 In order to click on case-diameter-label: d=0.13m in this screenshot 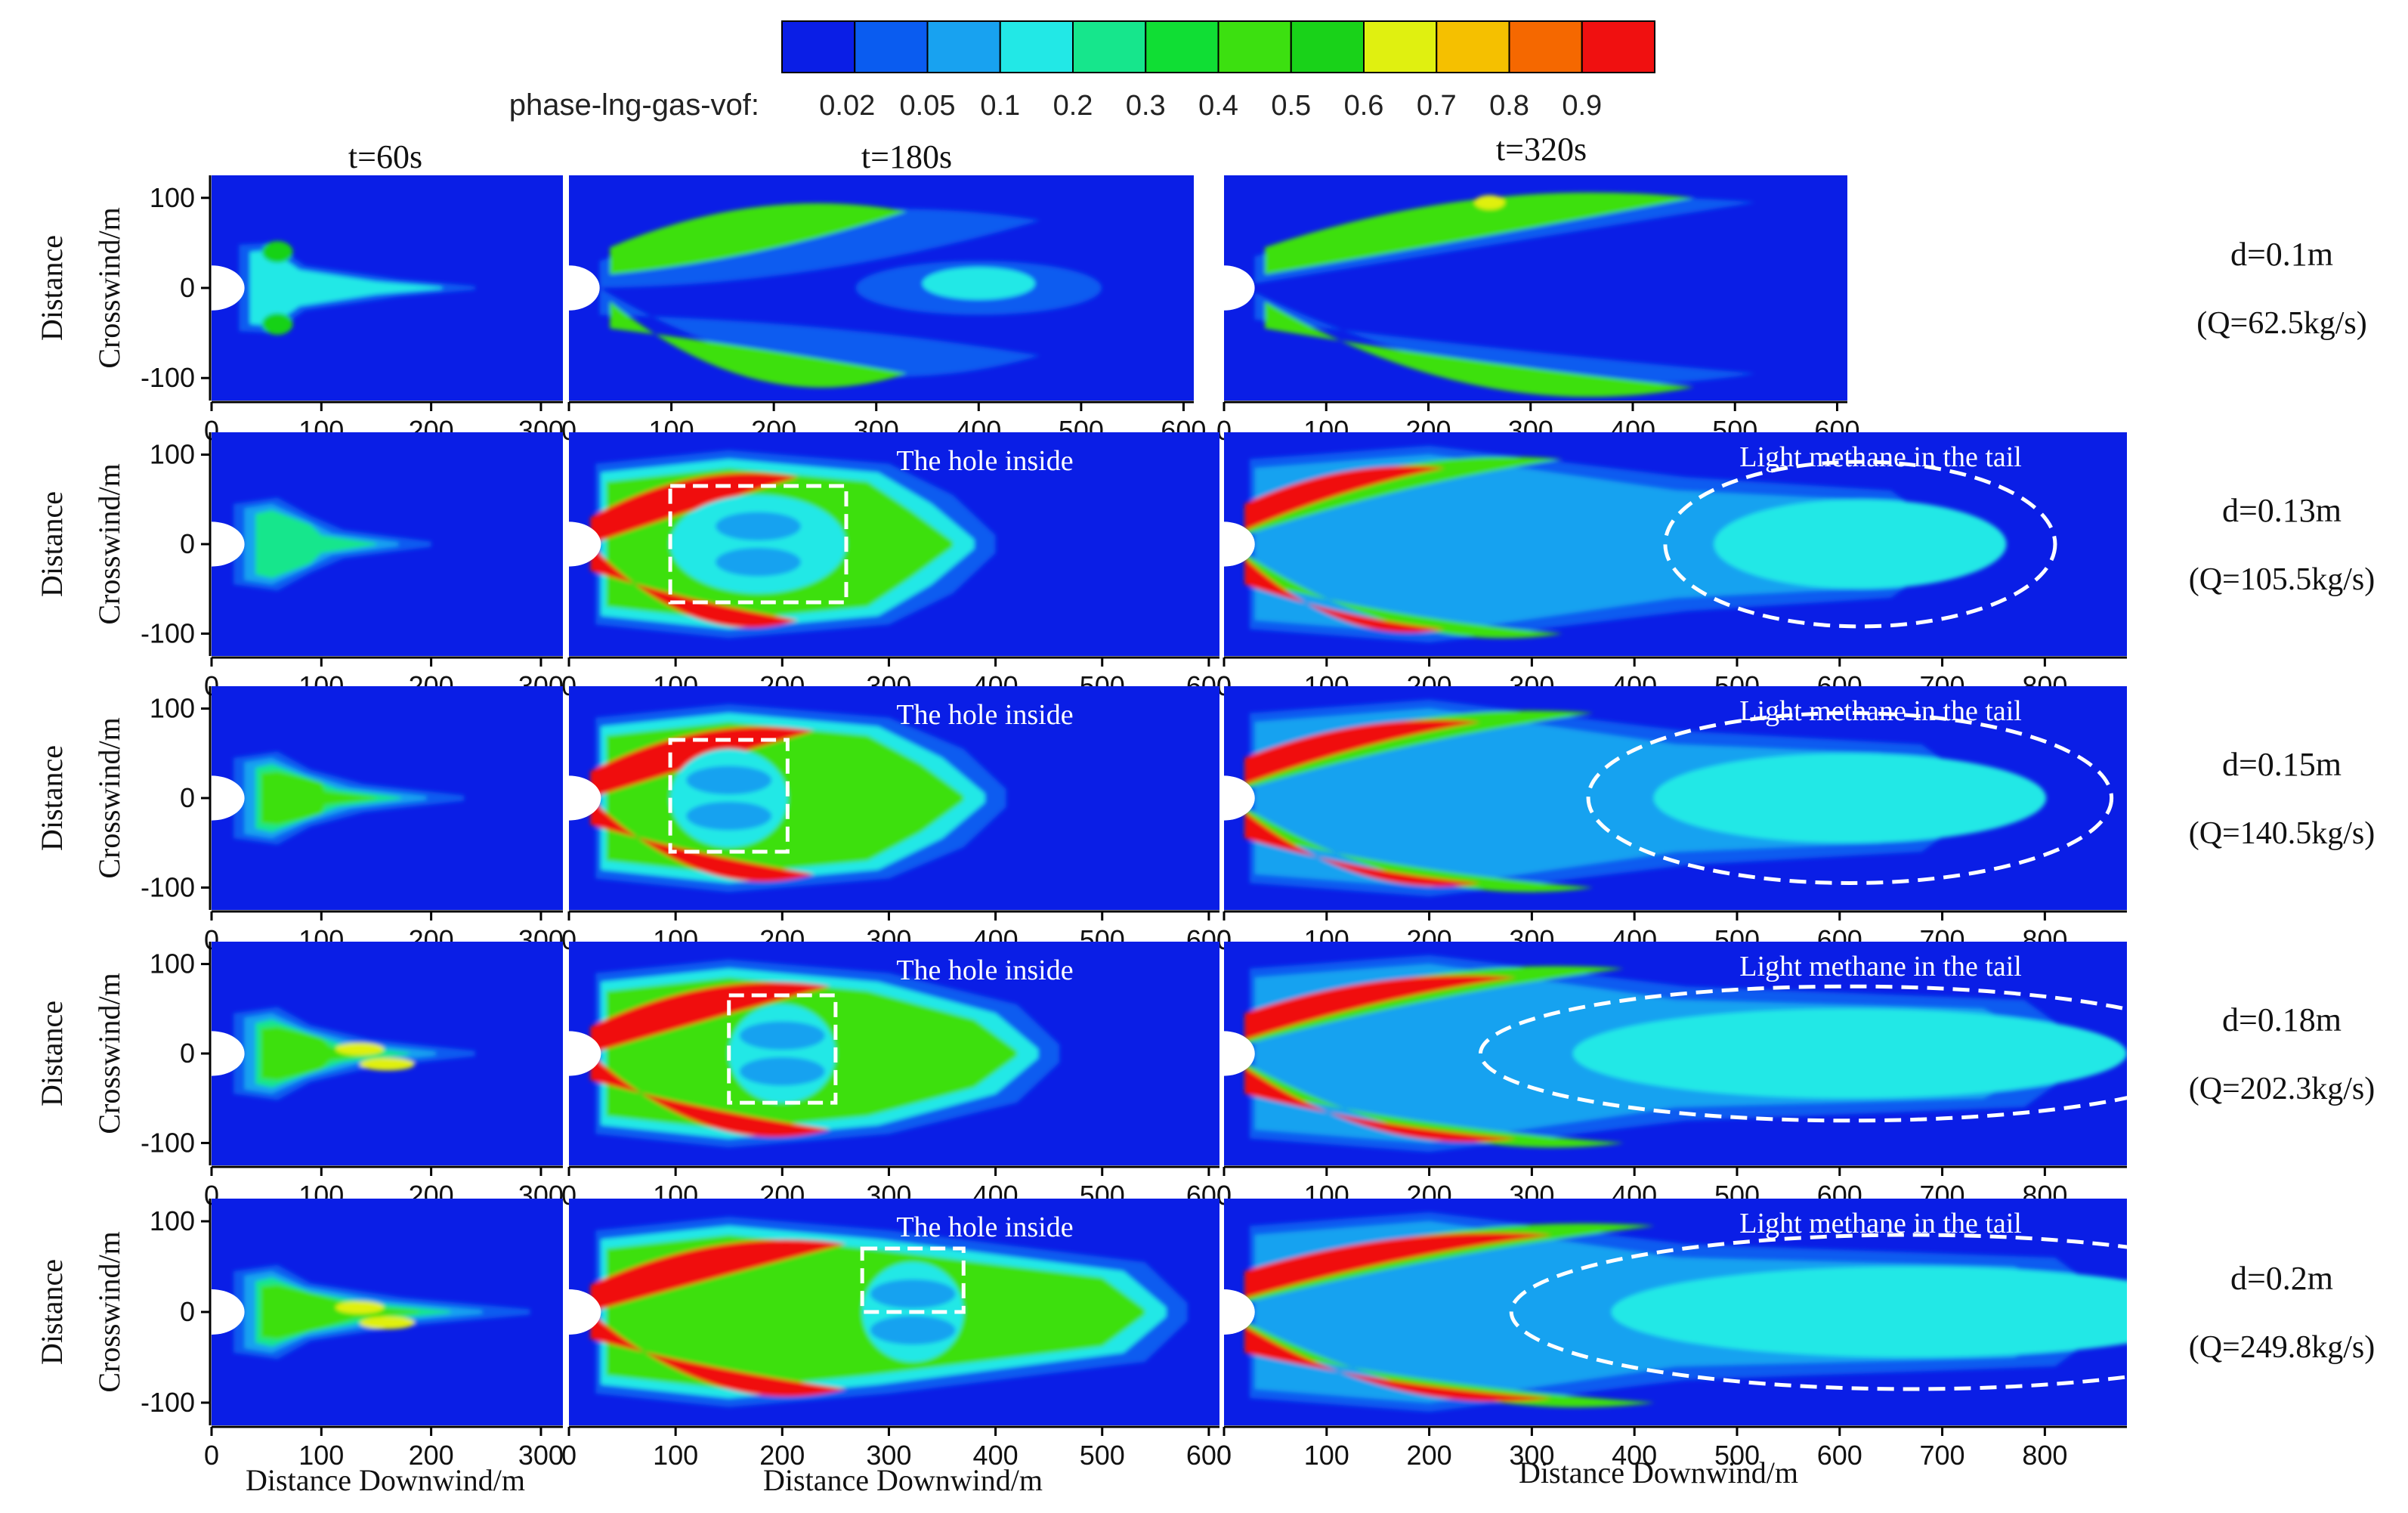, I will do `click(2282, 510)`.